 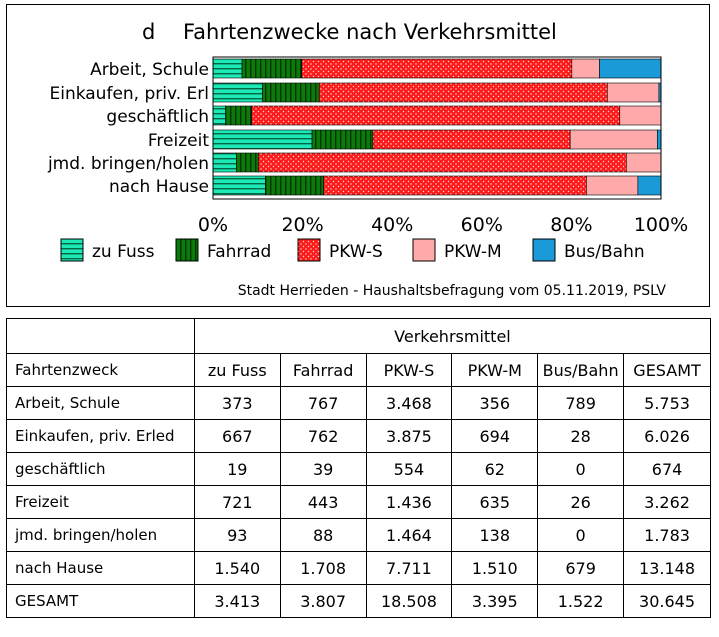 I want to click on category-label: nach Hause, so click(x=159, y=187).